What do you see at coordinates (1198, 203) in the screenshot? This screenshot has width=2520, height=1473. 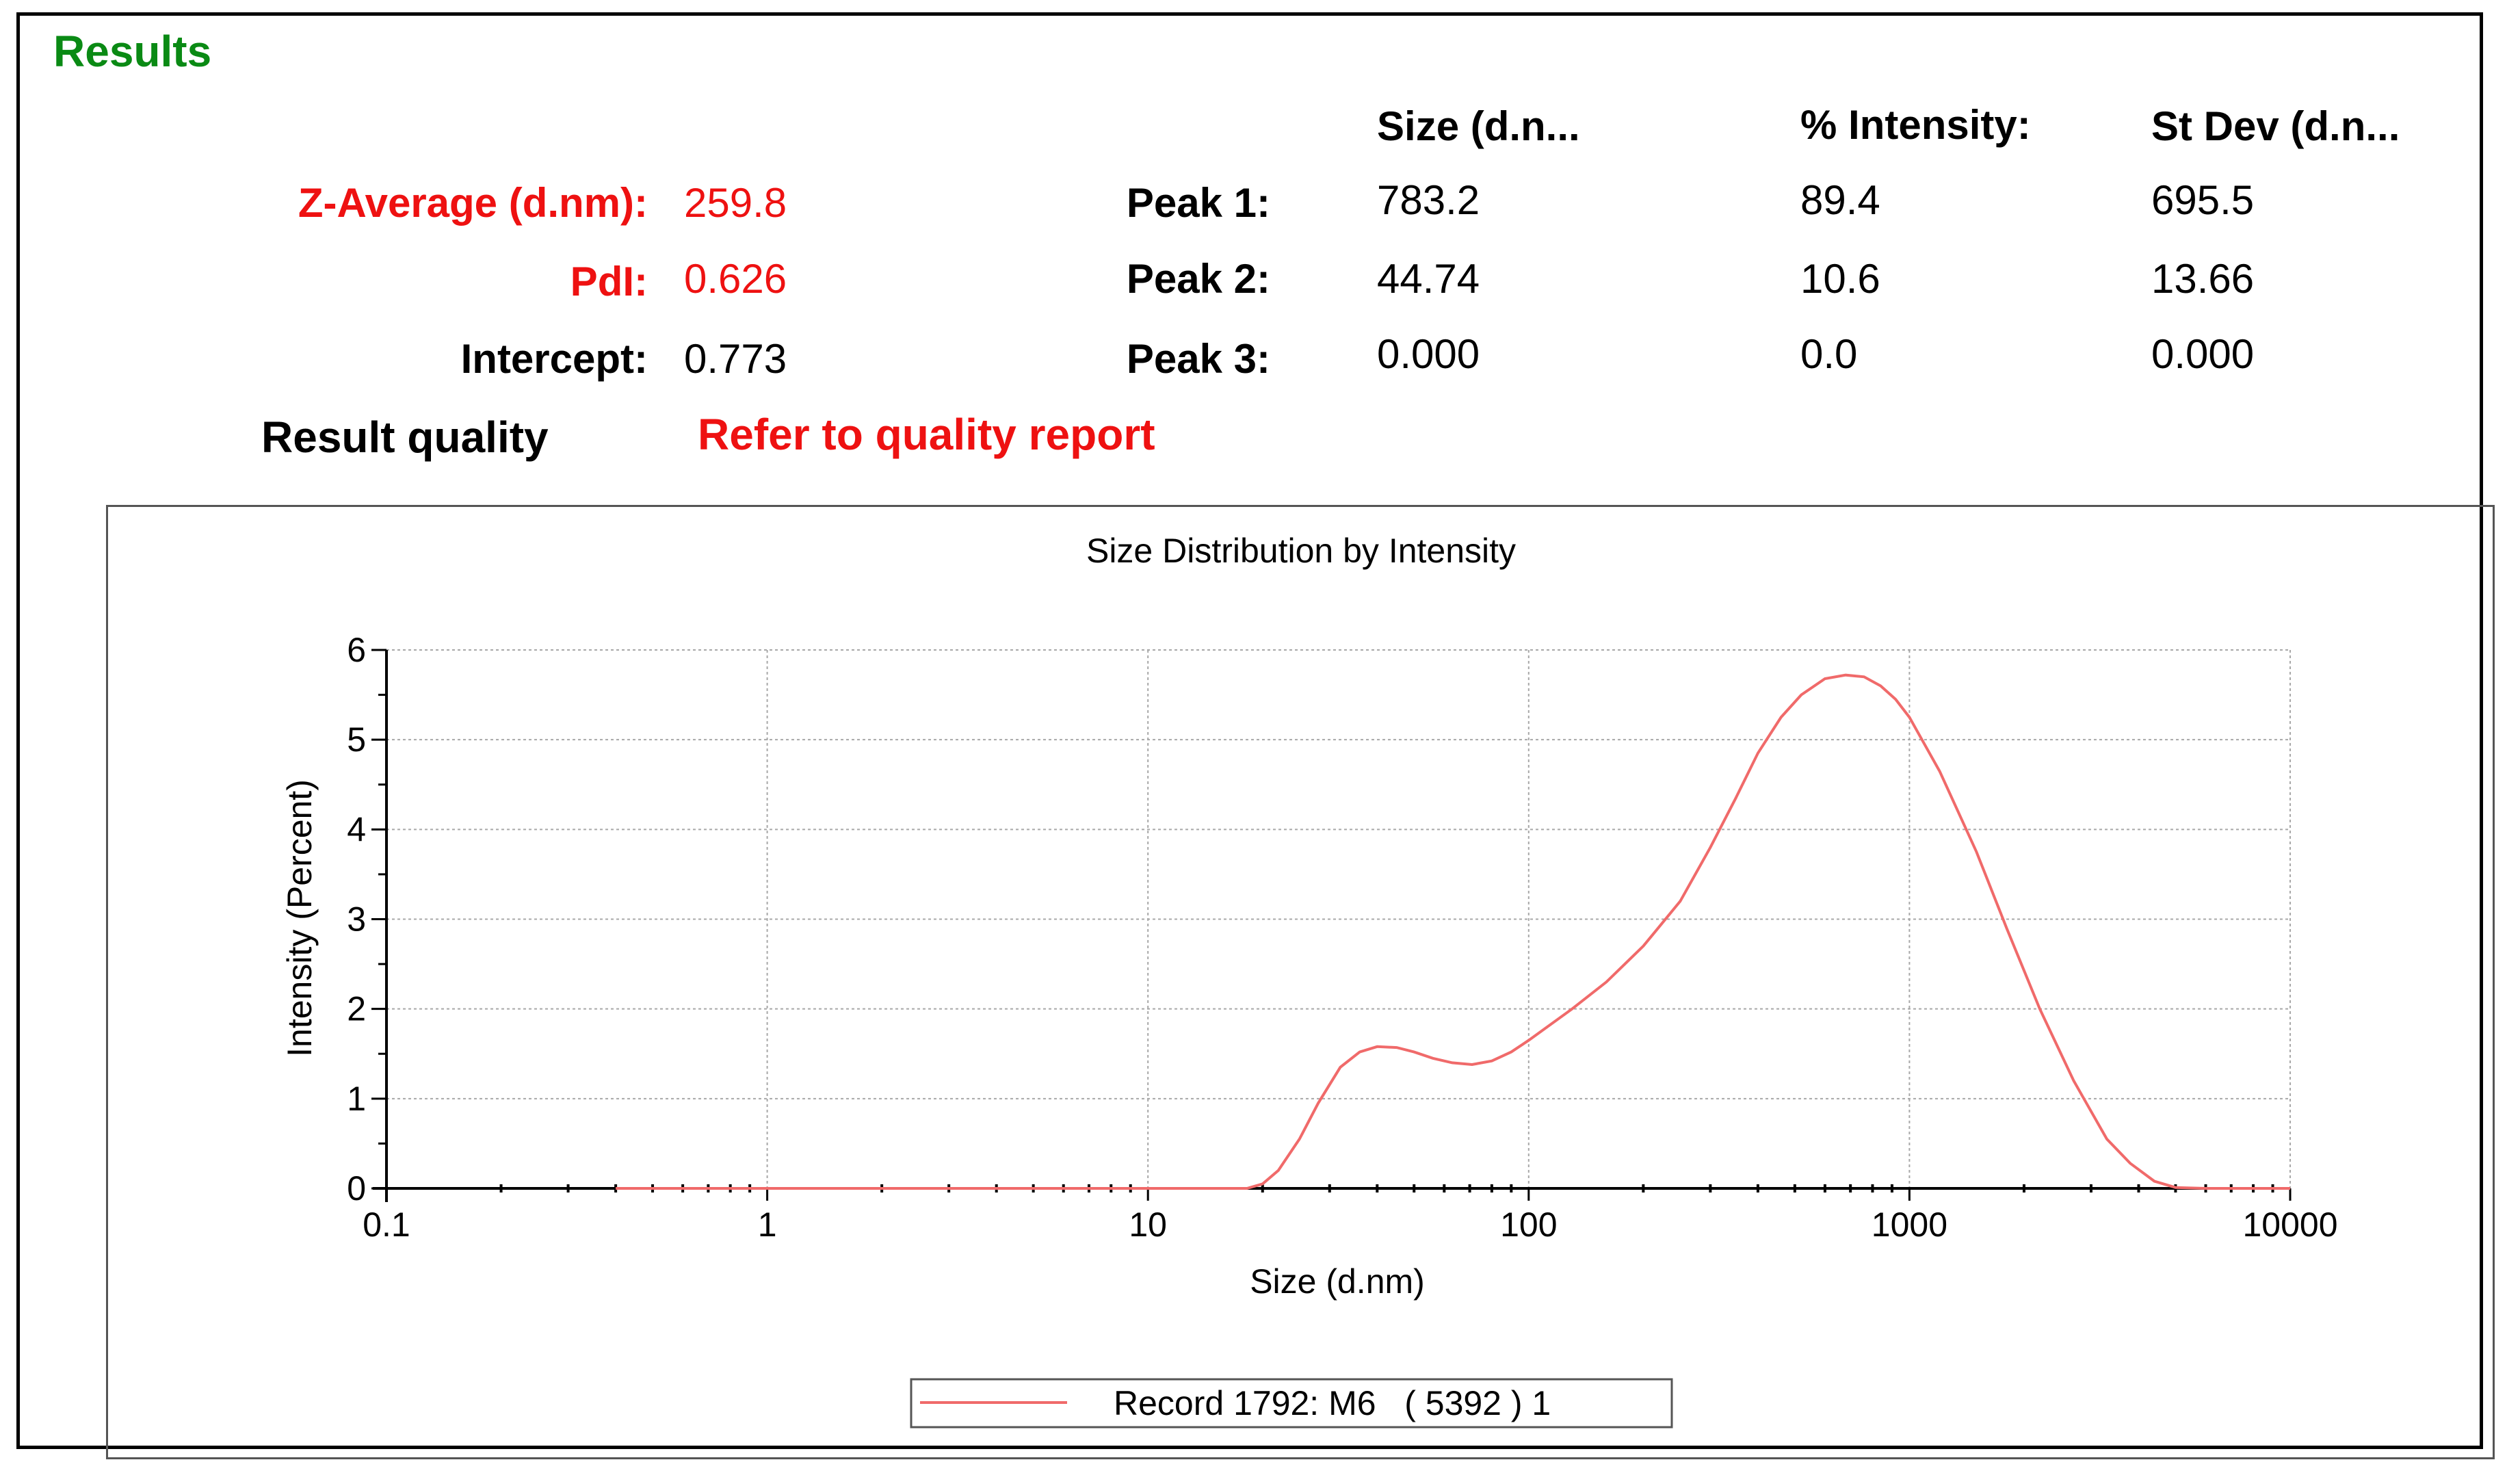 I see `peak-1-label: Peak 1:` at bounding box center [1198, 203].